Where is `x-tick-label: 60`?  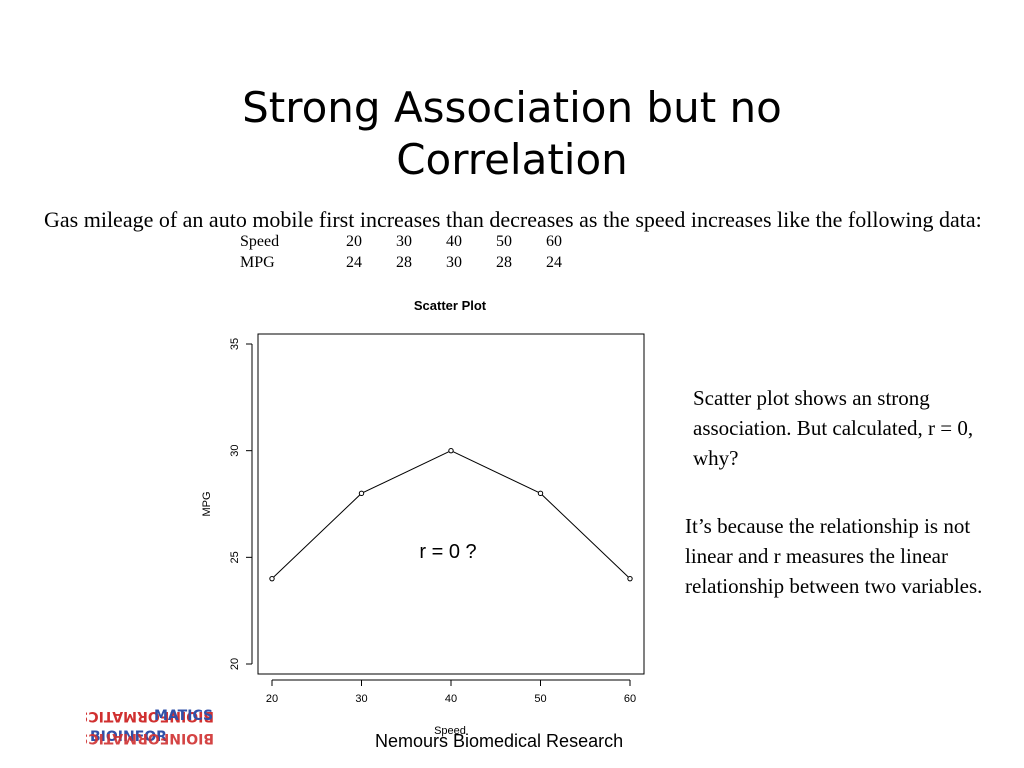 x-tick-label: 60 is located at coordinates (630, 699).